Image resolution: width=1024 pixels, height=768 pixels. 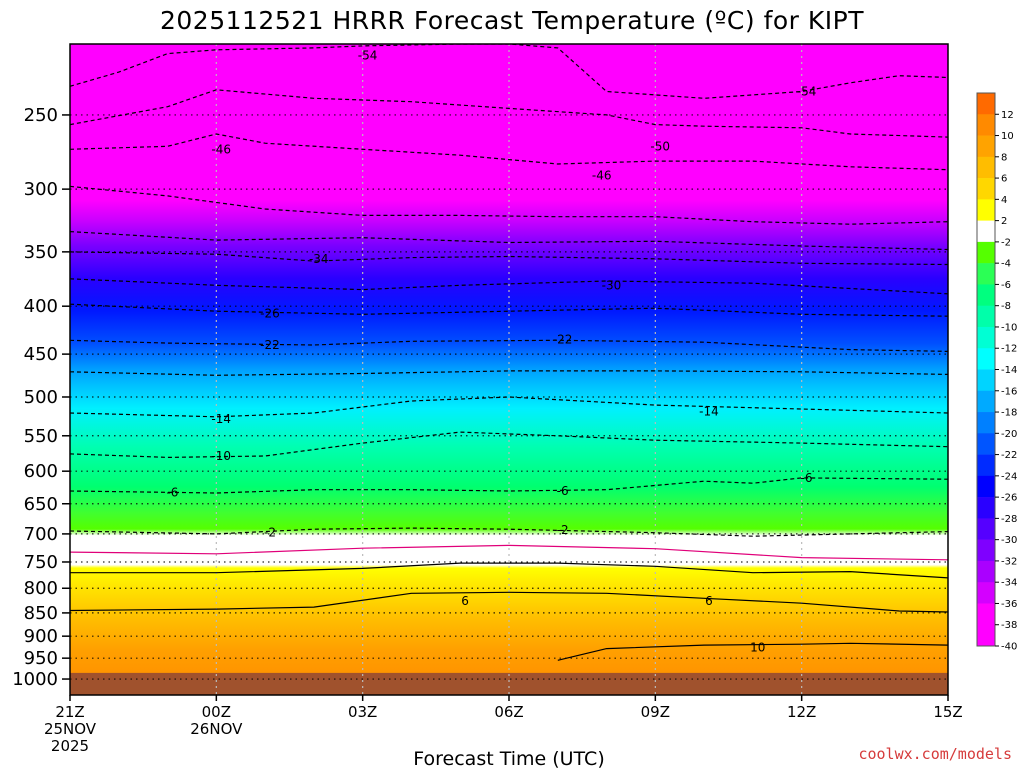 What do you see at coordinates (41, 588) in the screenshot?
I see `y-tick-label: 800` at bounding box center [41, 588].